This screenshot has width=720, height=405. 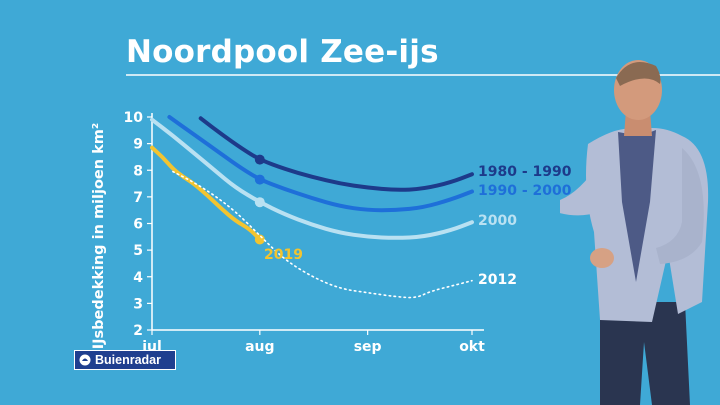 I want to click on series-label-2000: 2000, so click(x=497, y=221).